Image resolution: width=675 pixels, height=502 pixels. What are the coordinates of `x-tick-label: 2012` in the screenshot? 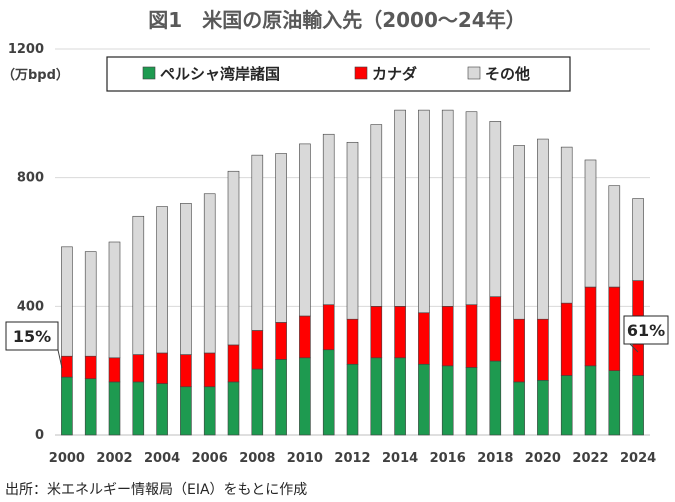 It's located at (352, 458).